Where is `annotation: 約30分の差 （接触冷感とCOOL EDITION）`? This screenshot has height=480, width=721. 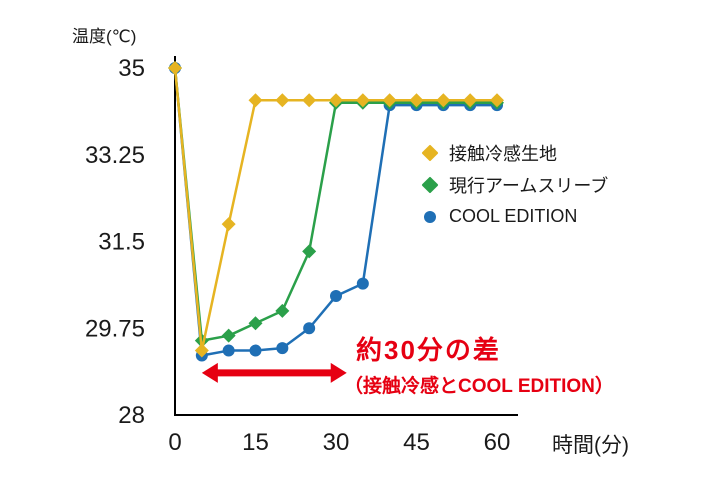
annotation: 約30分の差 （接触冷感とCOOL EDITION） is located at coordinates (479, 364).